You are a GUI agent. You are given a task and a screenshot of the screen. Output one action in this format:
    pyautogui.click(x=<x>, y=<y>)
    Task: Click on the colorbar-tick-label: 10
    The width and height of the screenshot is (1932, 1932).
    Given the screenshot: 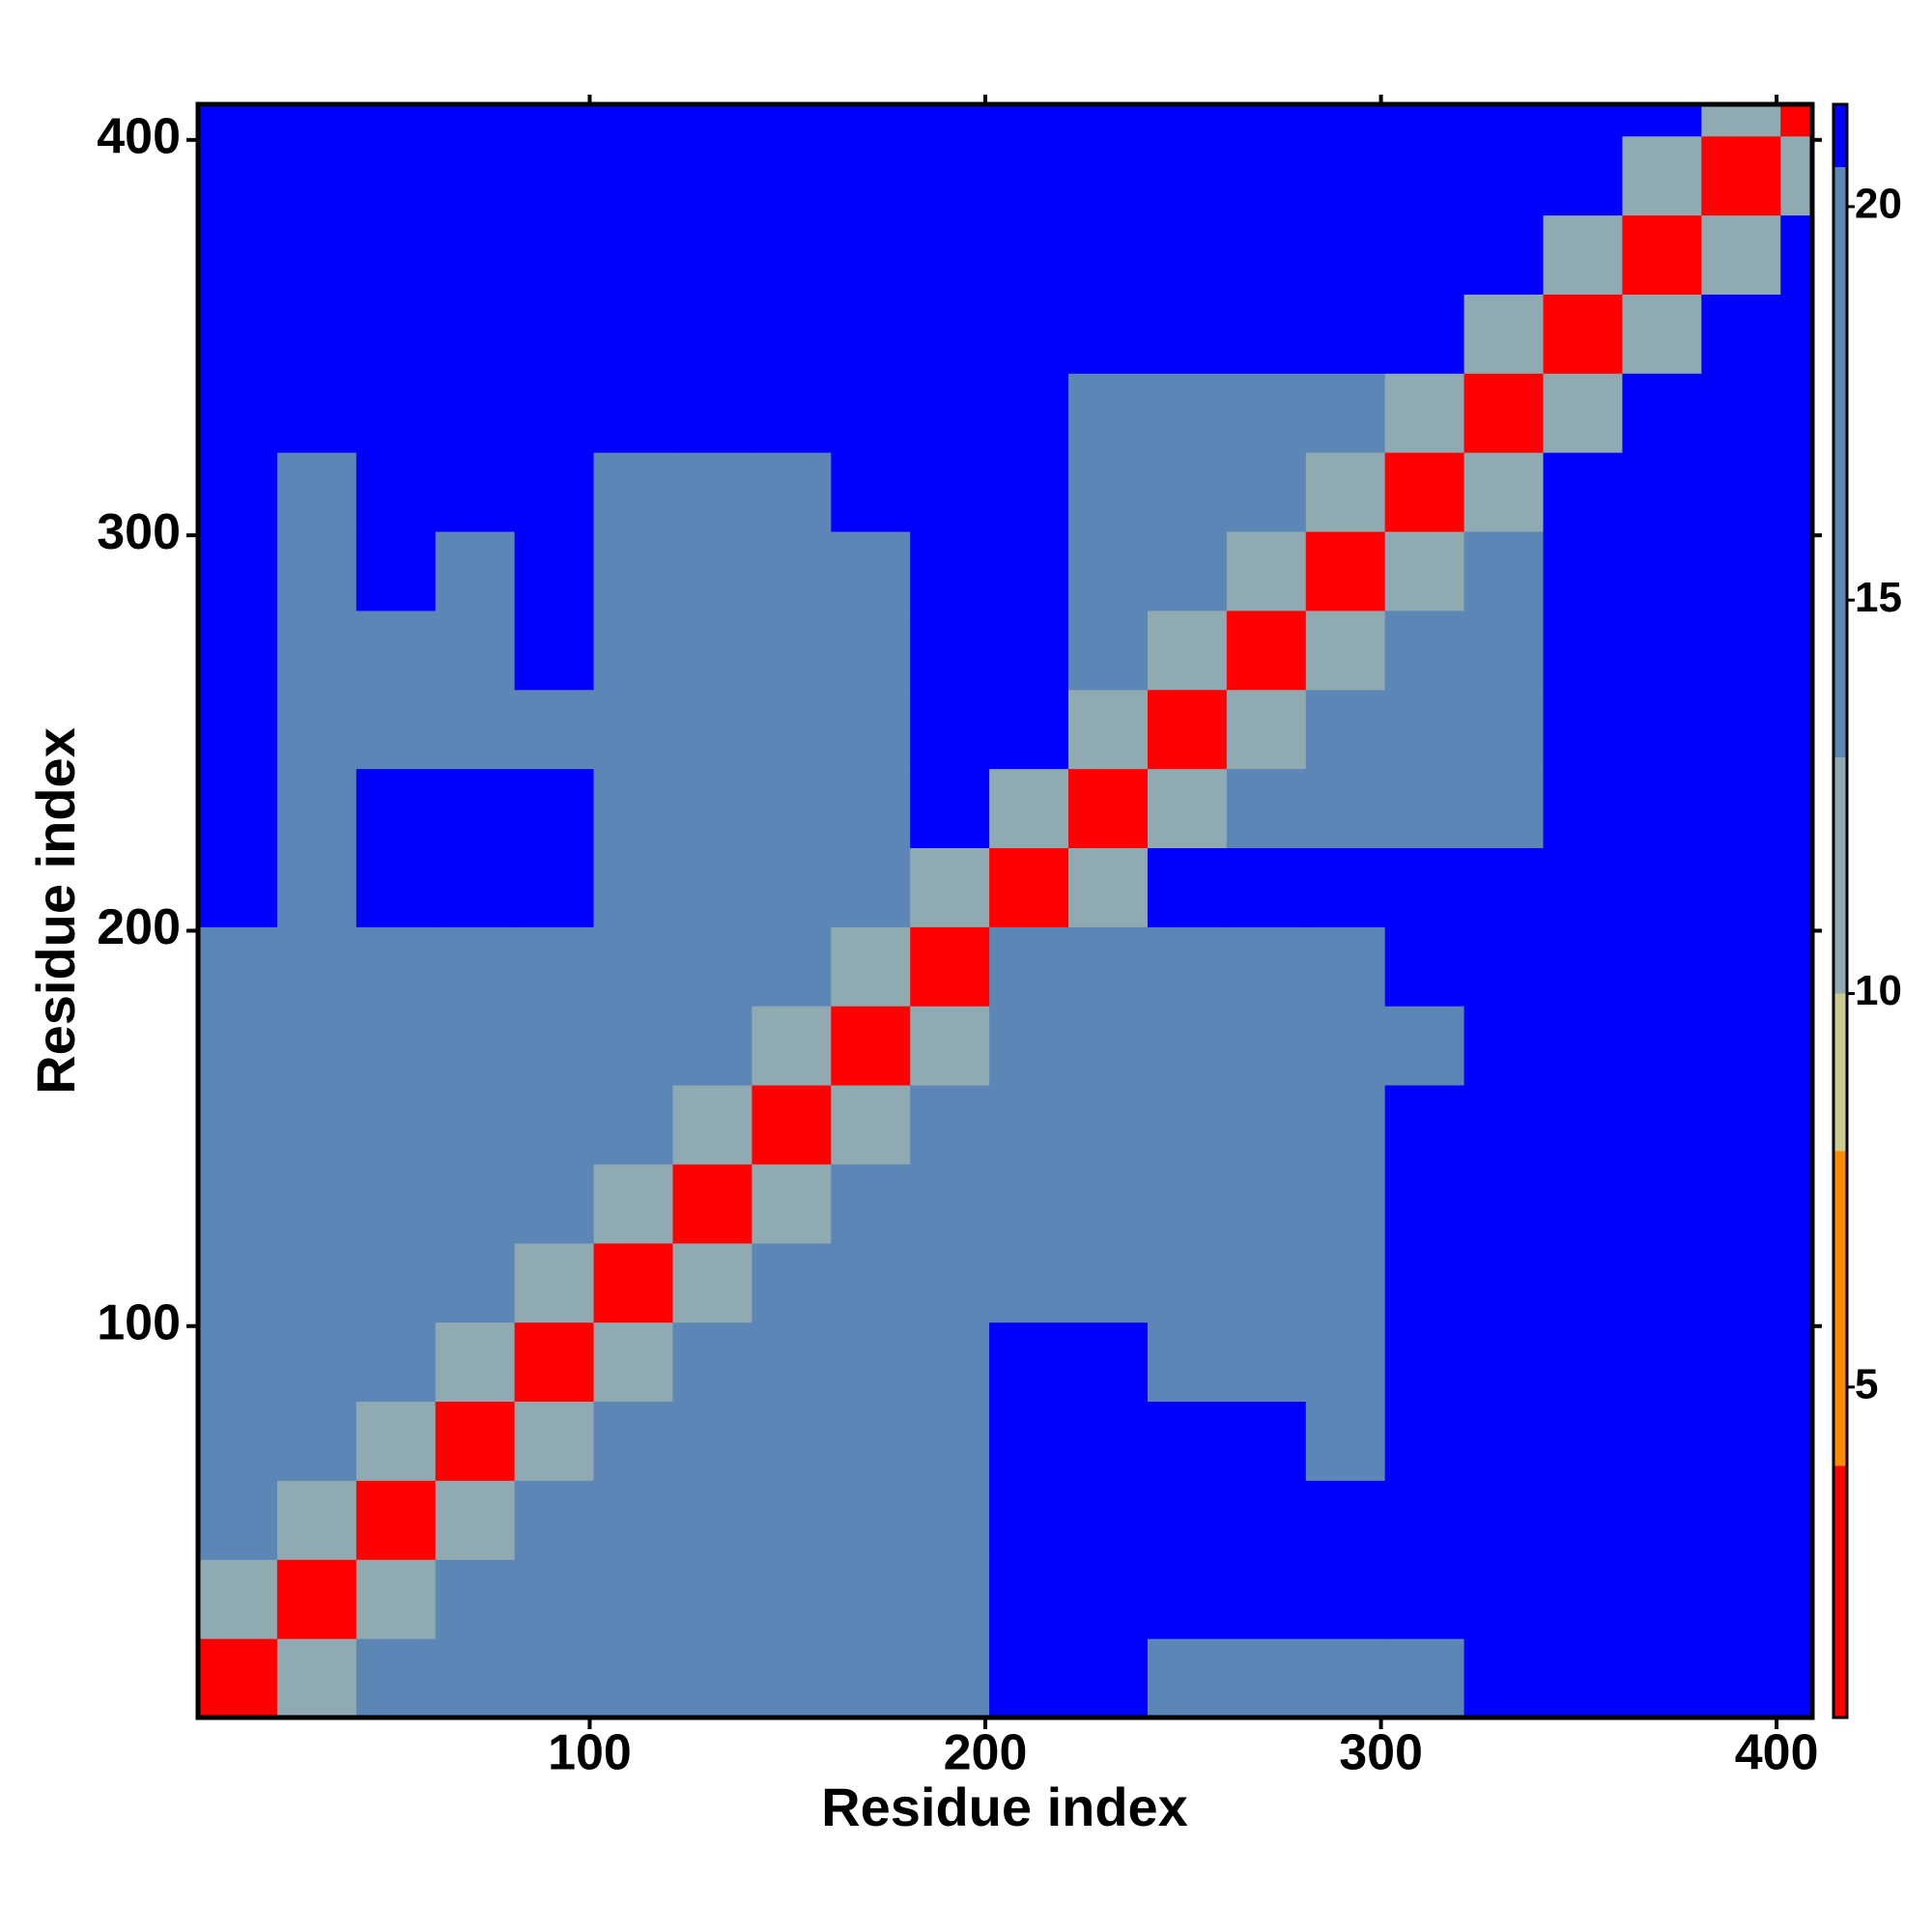 What is the action you would take?
    pyautogui.click(x=1878, y=990)
    